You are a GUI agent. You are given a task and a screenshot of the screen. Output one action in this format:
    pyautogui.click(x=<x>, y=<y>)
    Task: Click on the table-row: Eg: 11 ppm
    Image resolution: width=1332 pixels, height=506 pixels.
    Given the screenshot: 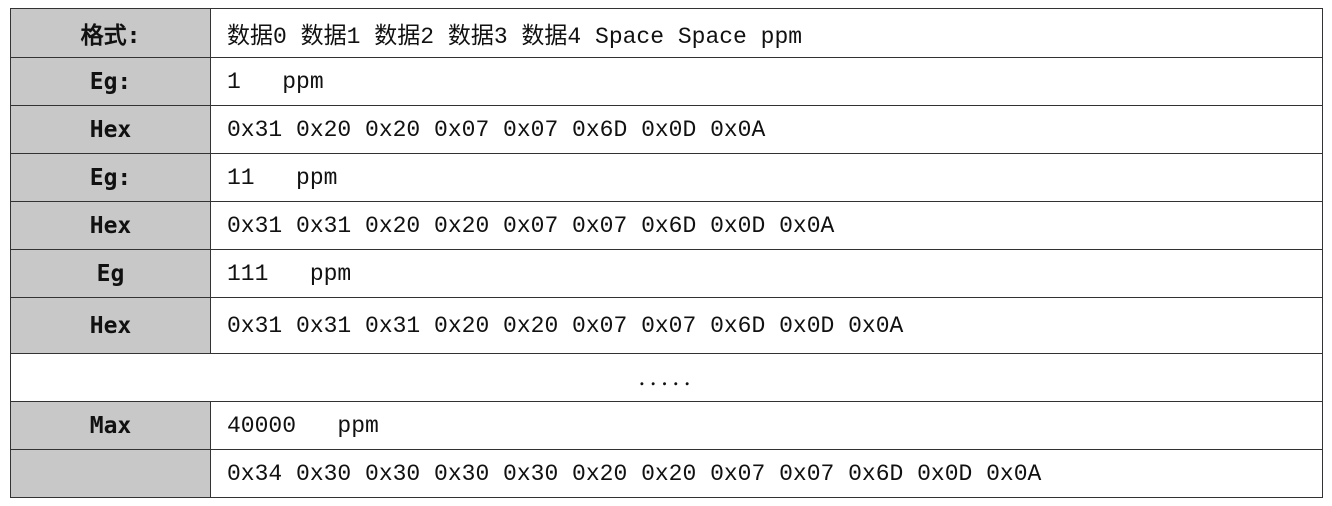 What is the action you would take?
    pyautogui.click(x=666, y=177)
    